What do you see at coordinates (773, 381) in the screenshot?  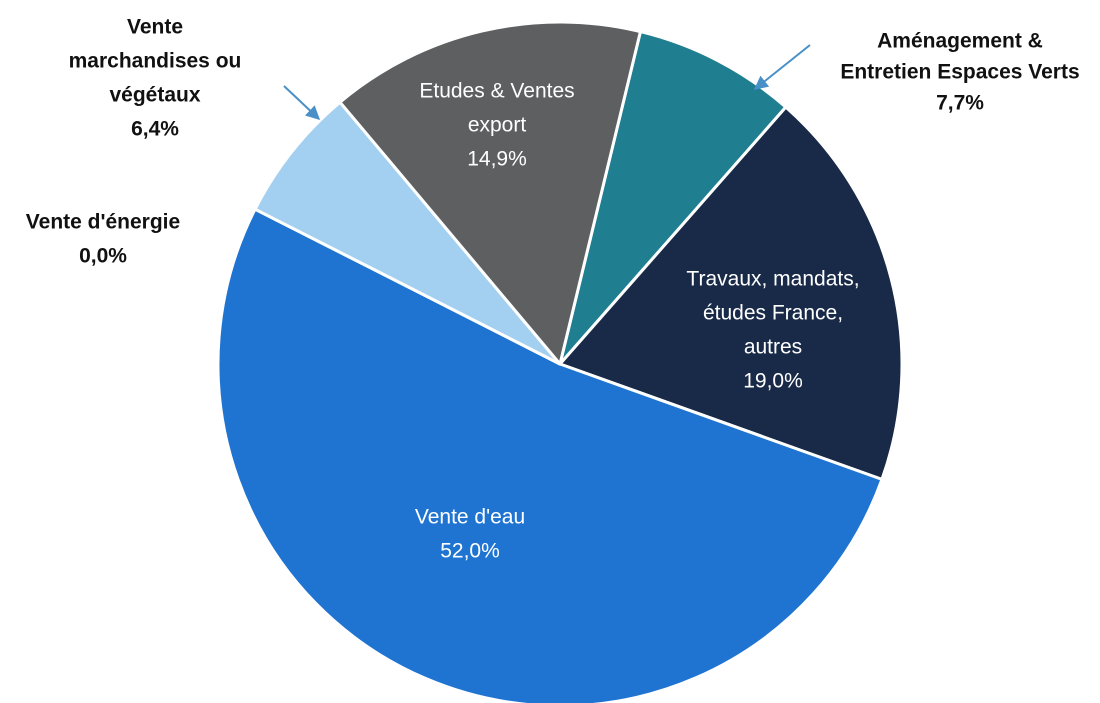 I see `value-label: 19,0%` at bounding box center [773, 381].